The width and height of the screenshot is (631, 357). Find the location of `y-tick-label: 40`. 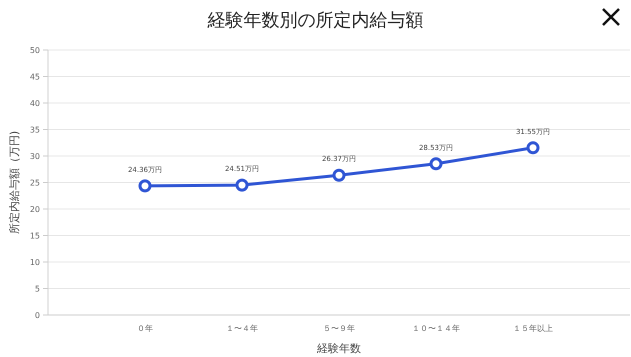

y-tick-label: 40 is located at coordinates (35, 103).